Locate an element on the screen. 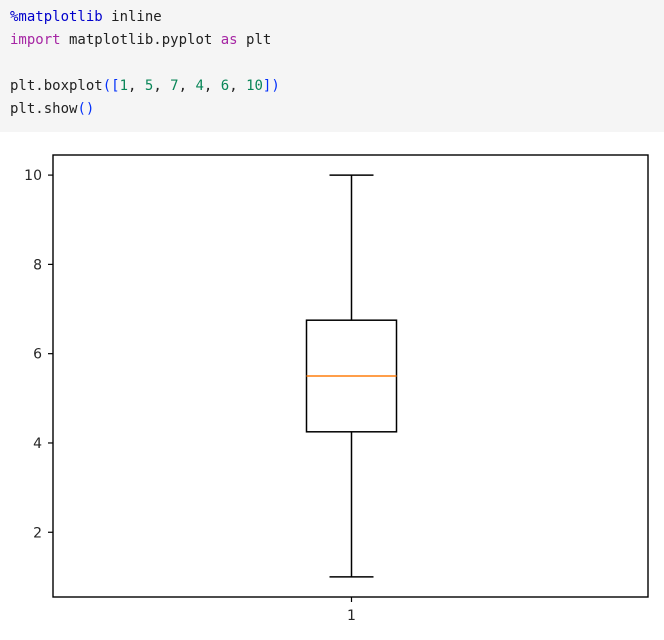  code-token: plt.show is located at coordinates (44, 109).